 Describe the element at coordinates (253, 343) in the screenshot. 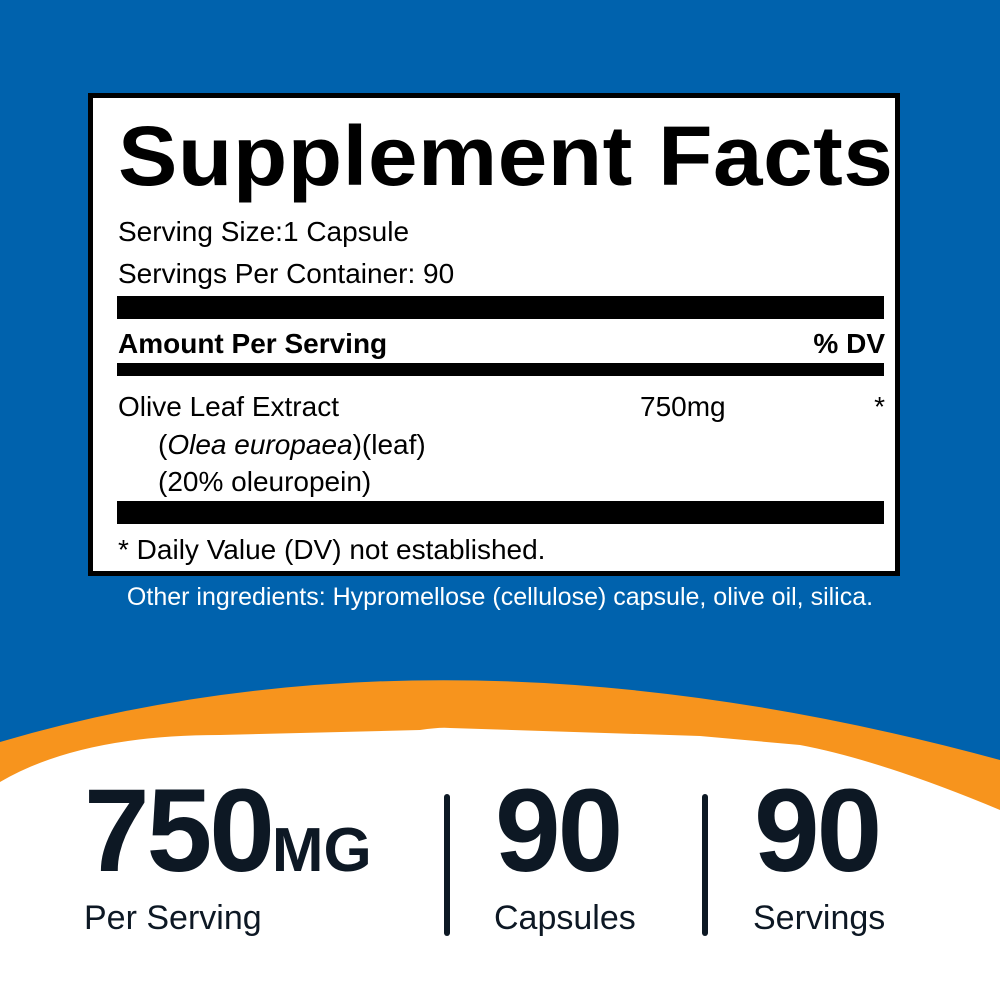

I see `amount-per-serving-header: Amount Per Serving` at that location.